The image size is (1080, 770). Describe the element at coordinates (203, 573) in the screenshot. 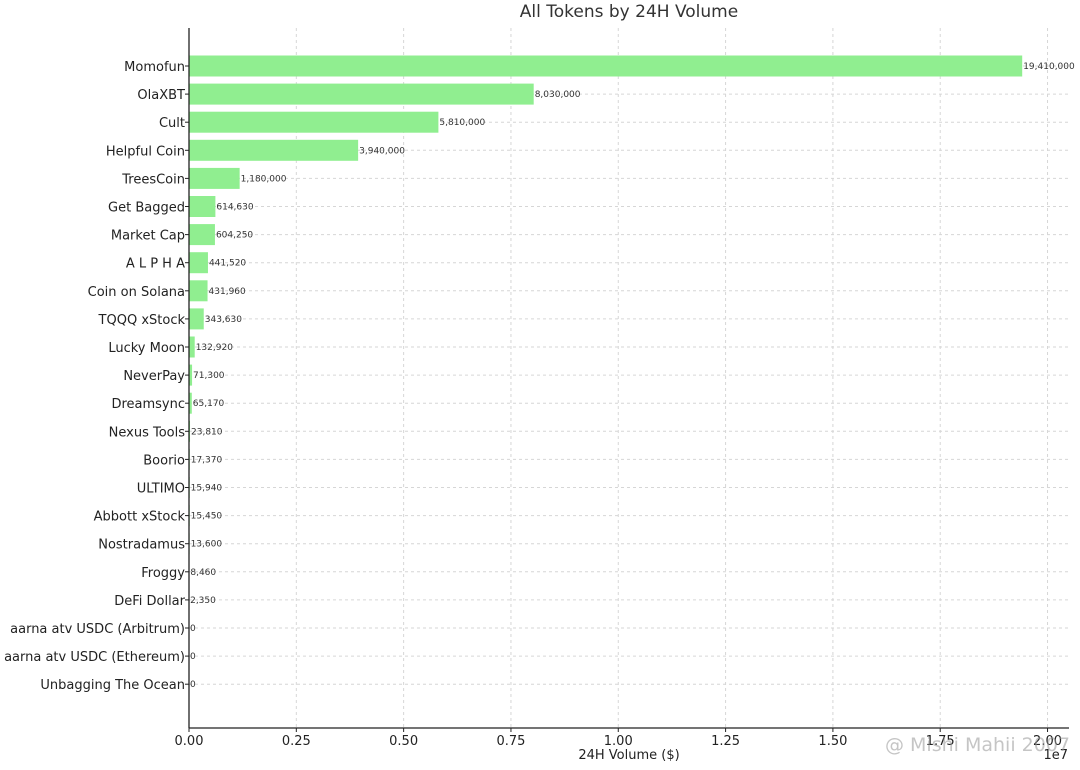

I see `data-label: 8,460` at that location.